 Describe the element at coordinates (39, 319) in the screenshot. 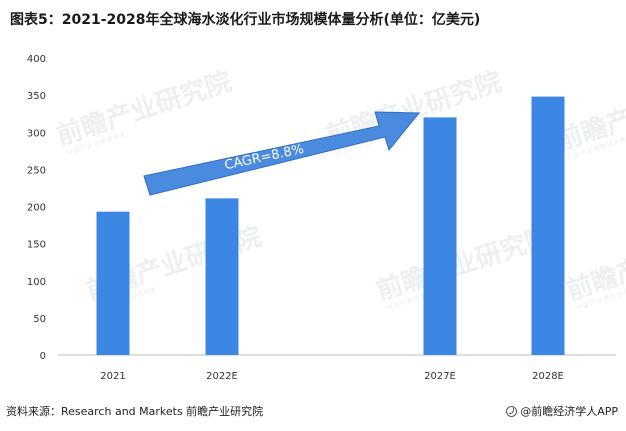

I see `y-tick-label: 50` at that location.